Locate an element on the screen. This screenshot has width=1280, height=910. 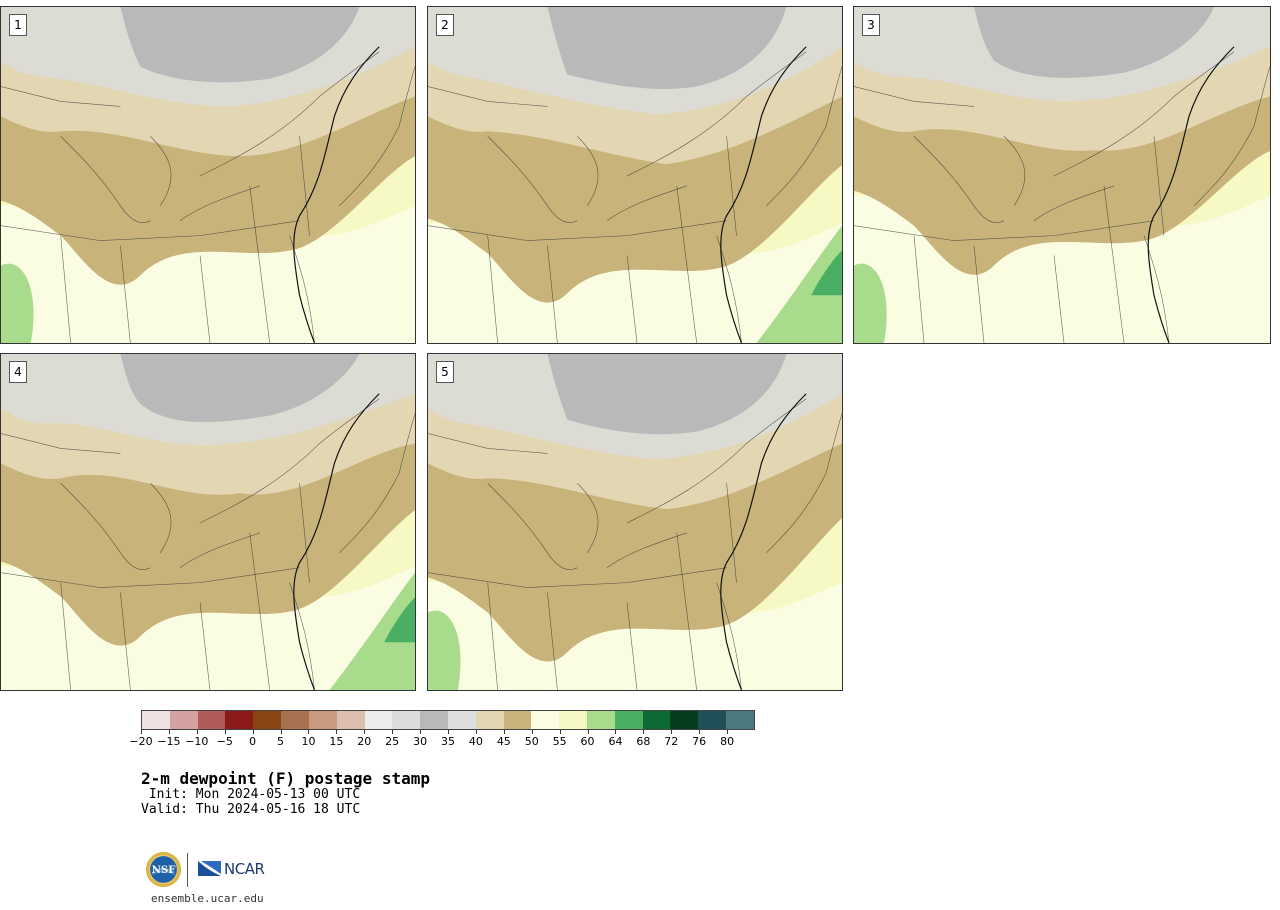
colorbar-tick-label: 10 is located at coordinates (308, 741).